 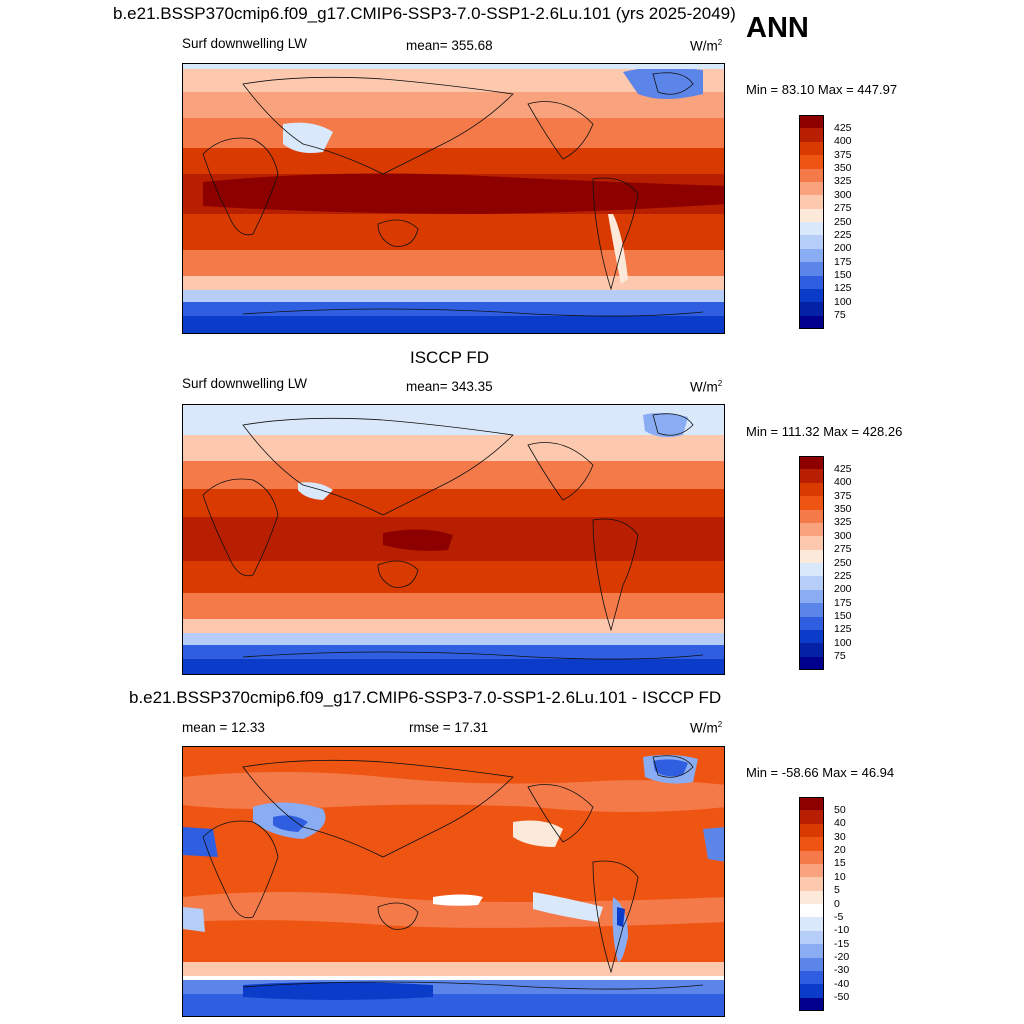 What do you see at coordinates (842, 983) in the screenshot?
I see `colorbar-tick-label: -40` at bounding box center [842, 983].